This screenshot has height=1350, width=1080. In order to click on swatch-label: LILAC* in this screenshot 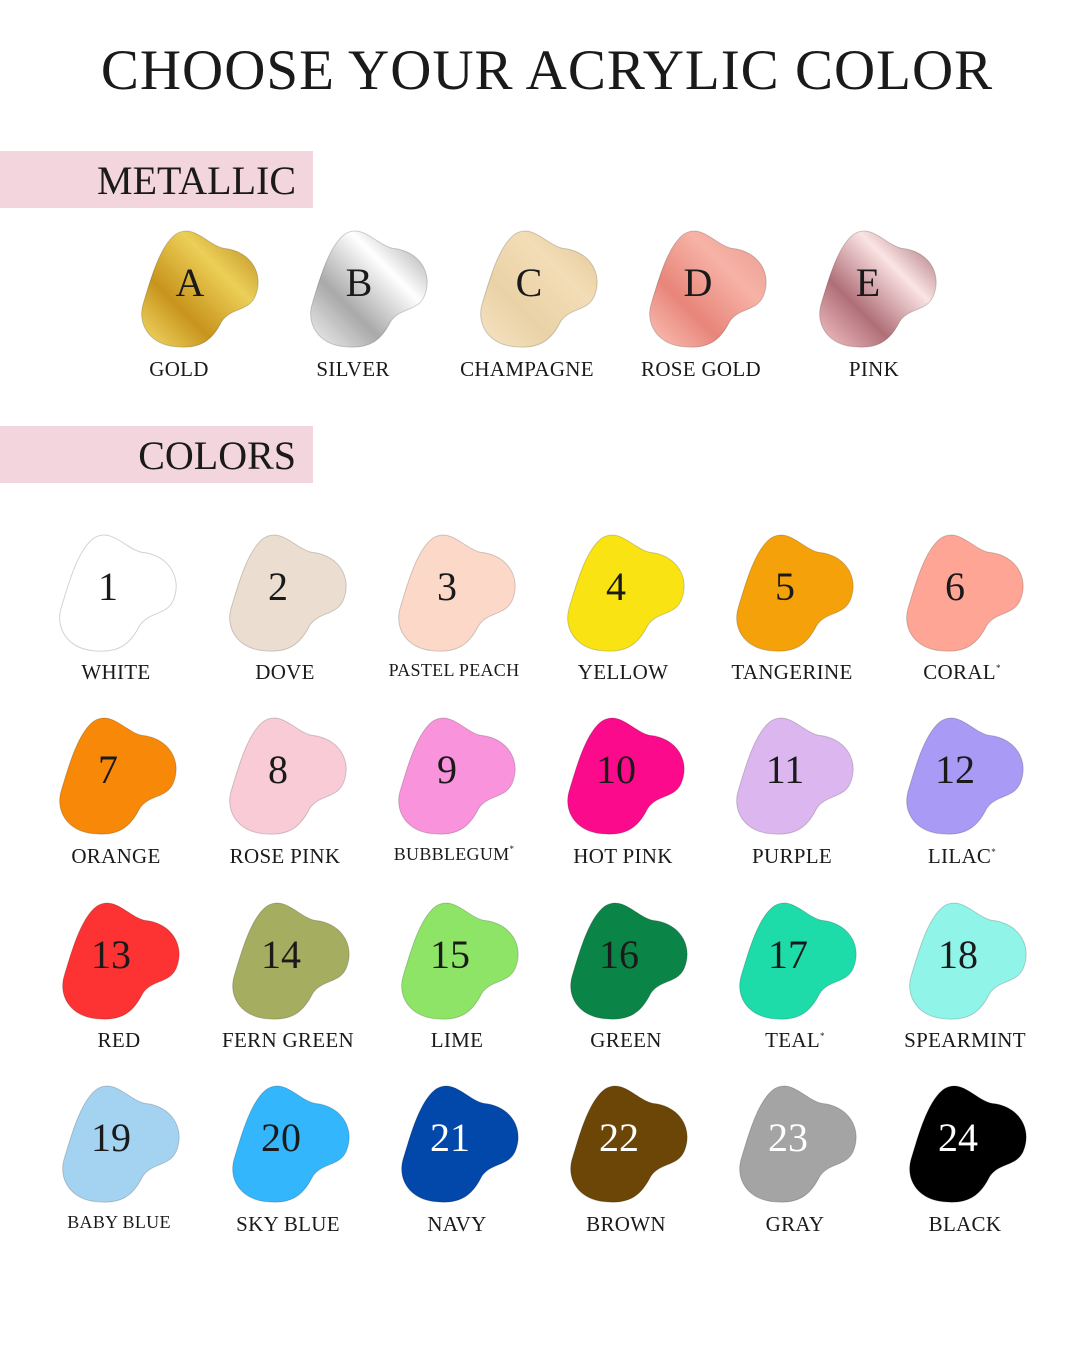, I will do `click(962, 856)`.